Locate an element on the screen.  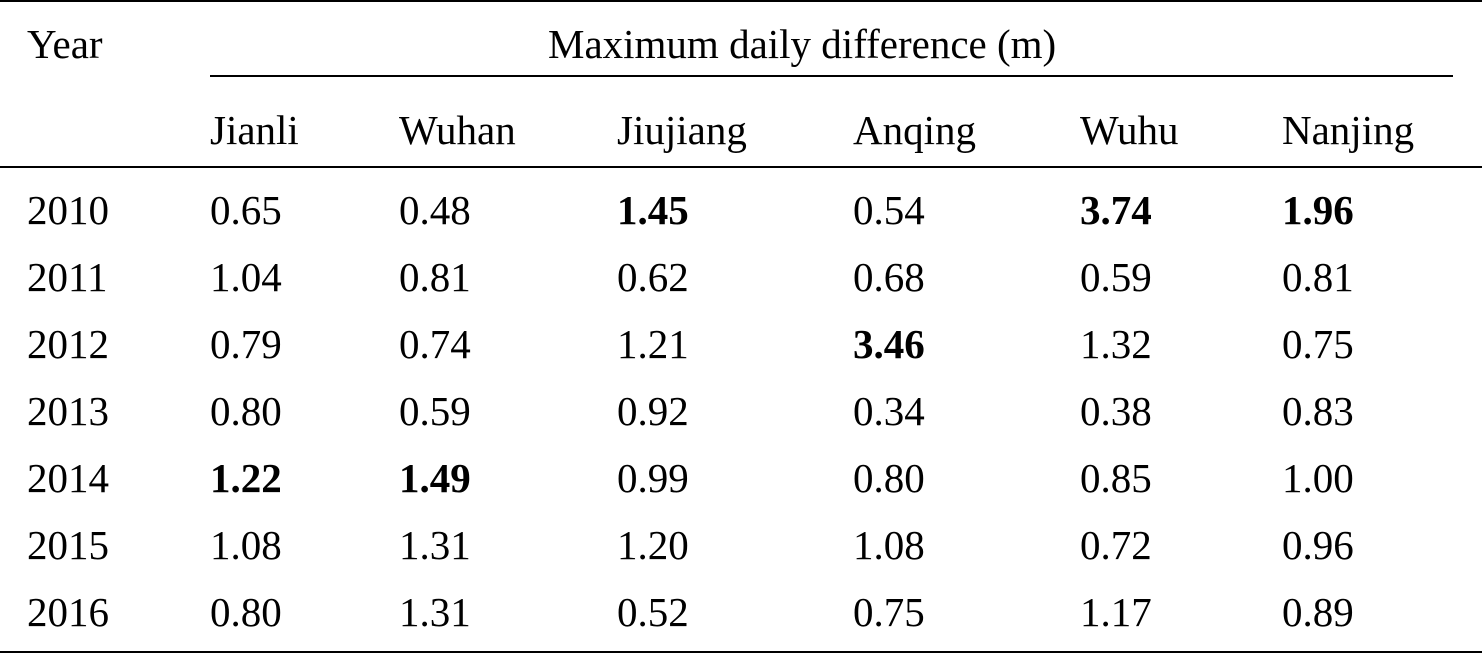
value-cell-jiujiang: 0.99 is located at coordinates (653, 478).